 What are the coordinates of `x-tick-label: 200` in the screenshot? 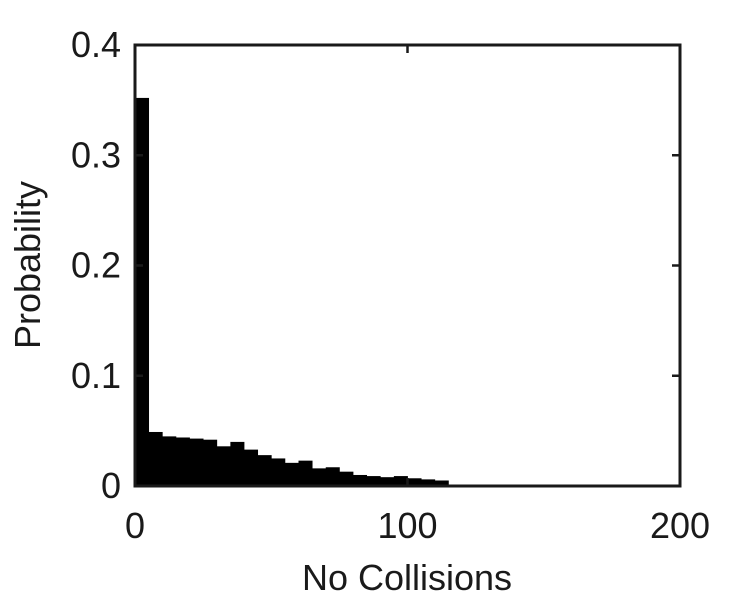 It's located at (680, 525).